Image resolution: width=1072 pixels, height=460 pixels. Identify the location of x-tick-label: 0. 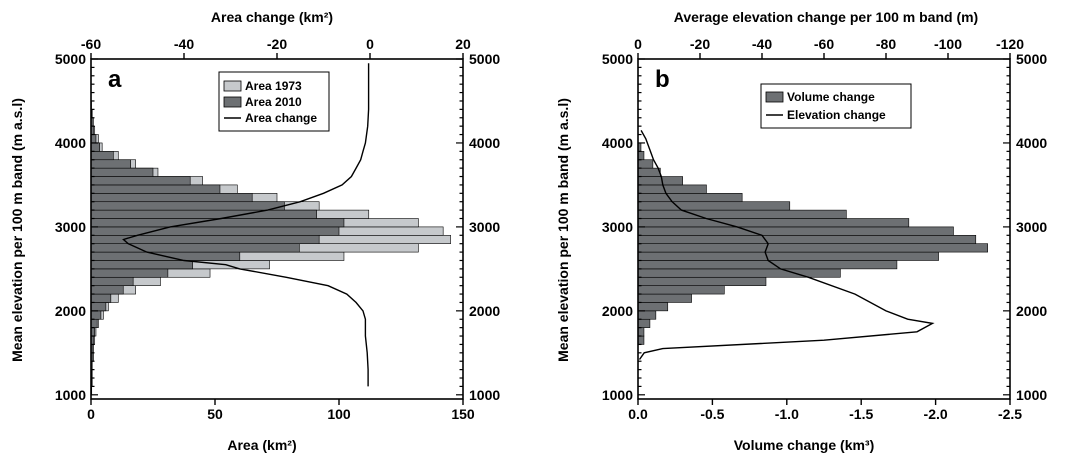
(91, 414).